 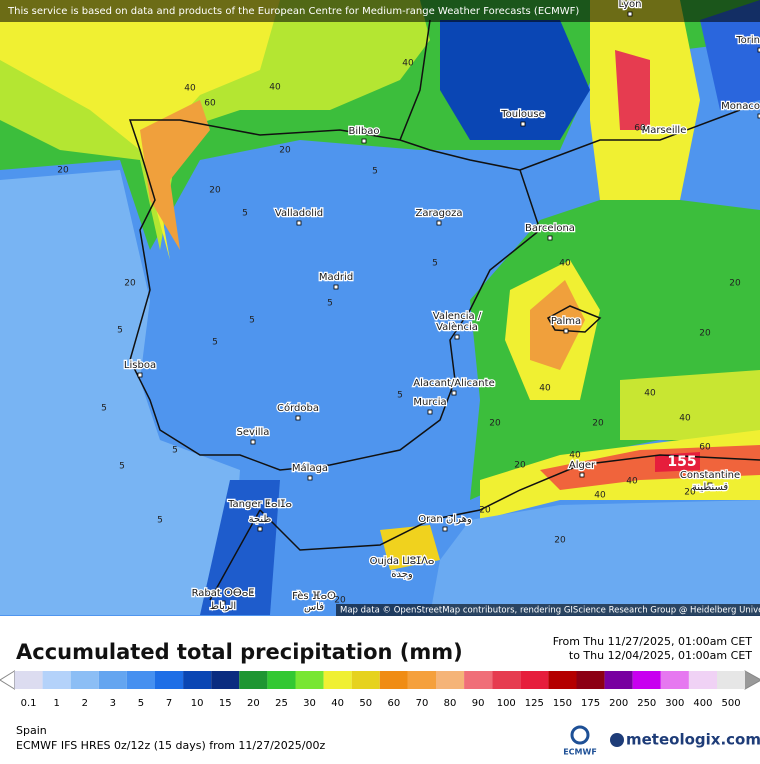 What do you see at coordinates (450, 703) in the screenshot?
I see `legend-label: 80` at bounding box center [450, 703].